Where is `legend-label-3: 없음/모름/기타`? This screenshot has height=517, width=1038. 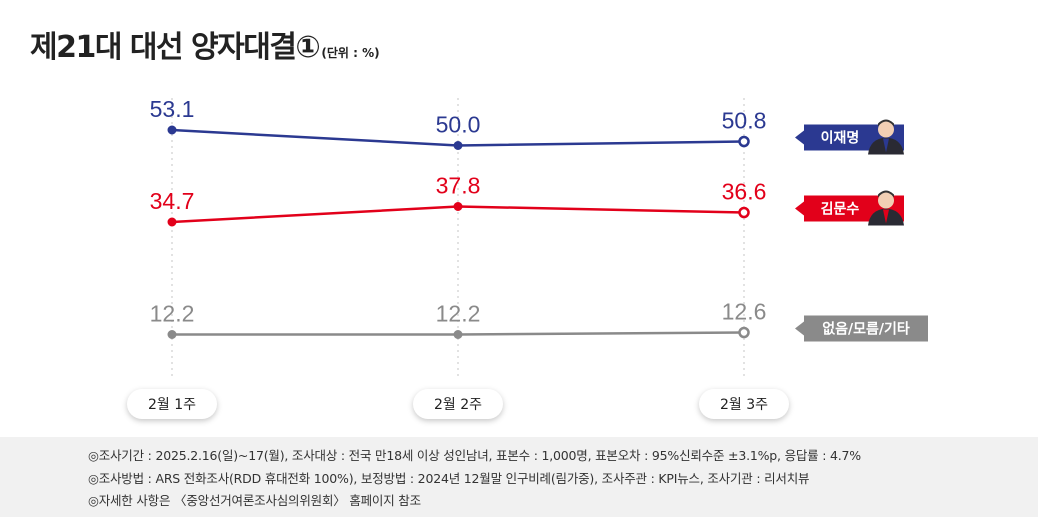
legend-label-3: 없음/모름/기타 is located at coordinates (866, 330).